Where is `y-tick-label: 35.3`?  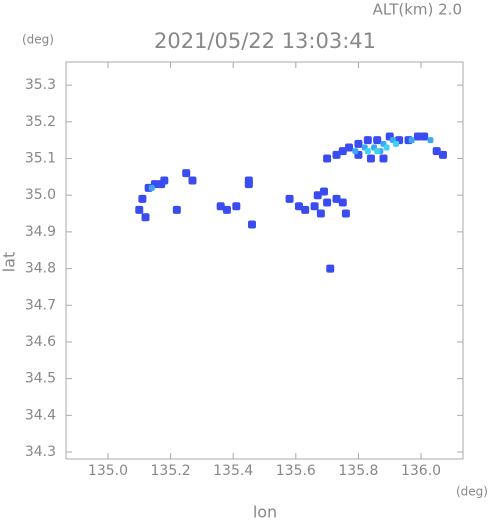 y-tick-label: 35.3 is located at coordinates (40, 85).